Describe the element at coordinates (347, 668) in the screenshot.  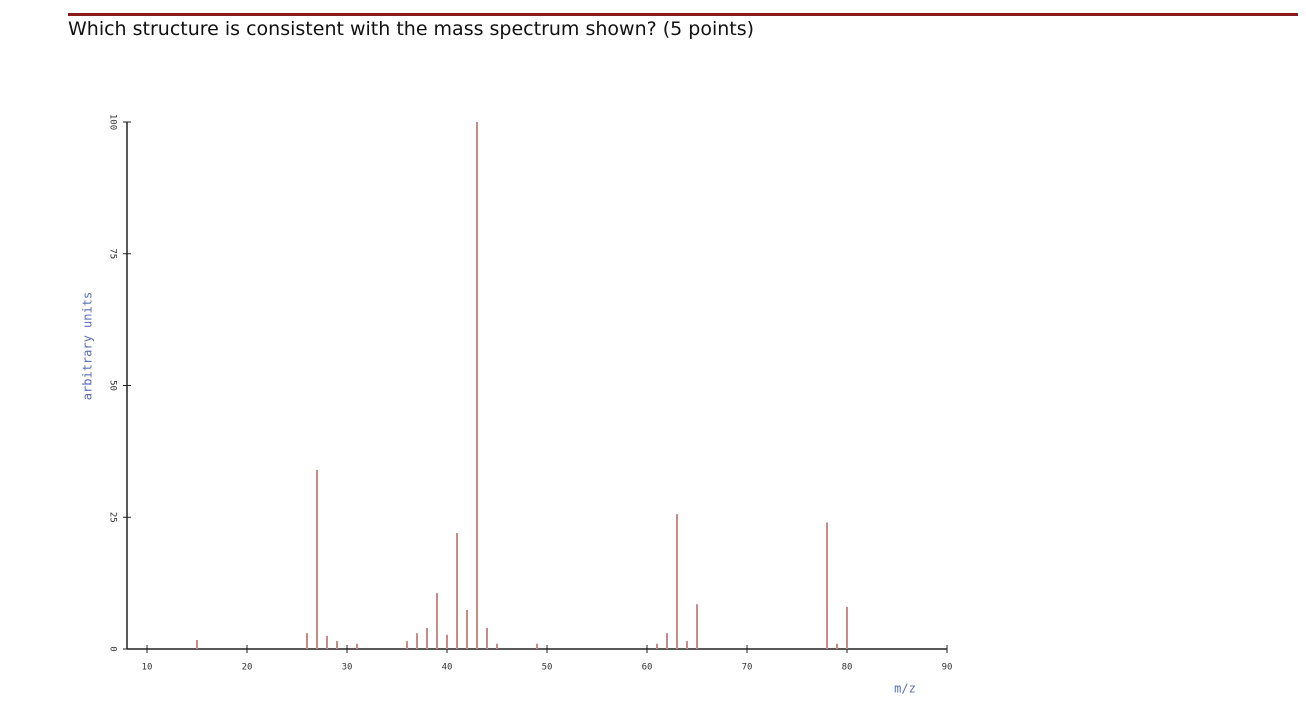
I see `x-tick-label: 30` at that location.